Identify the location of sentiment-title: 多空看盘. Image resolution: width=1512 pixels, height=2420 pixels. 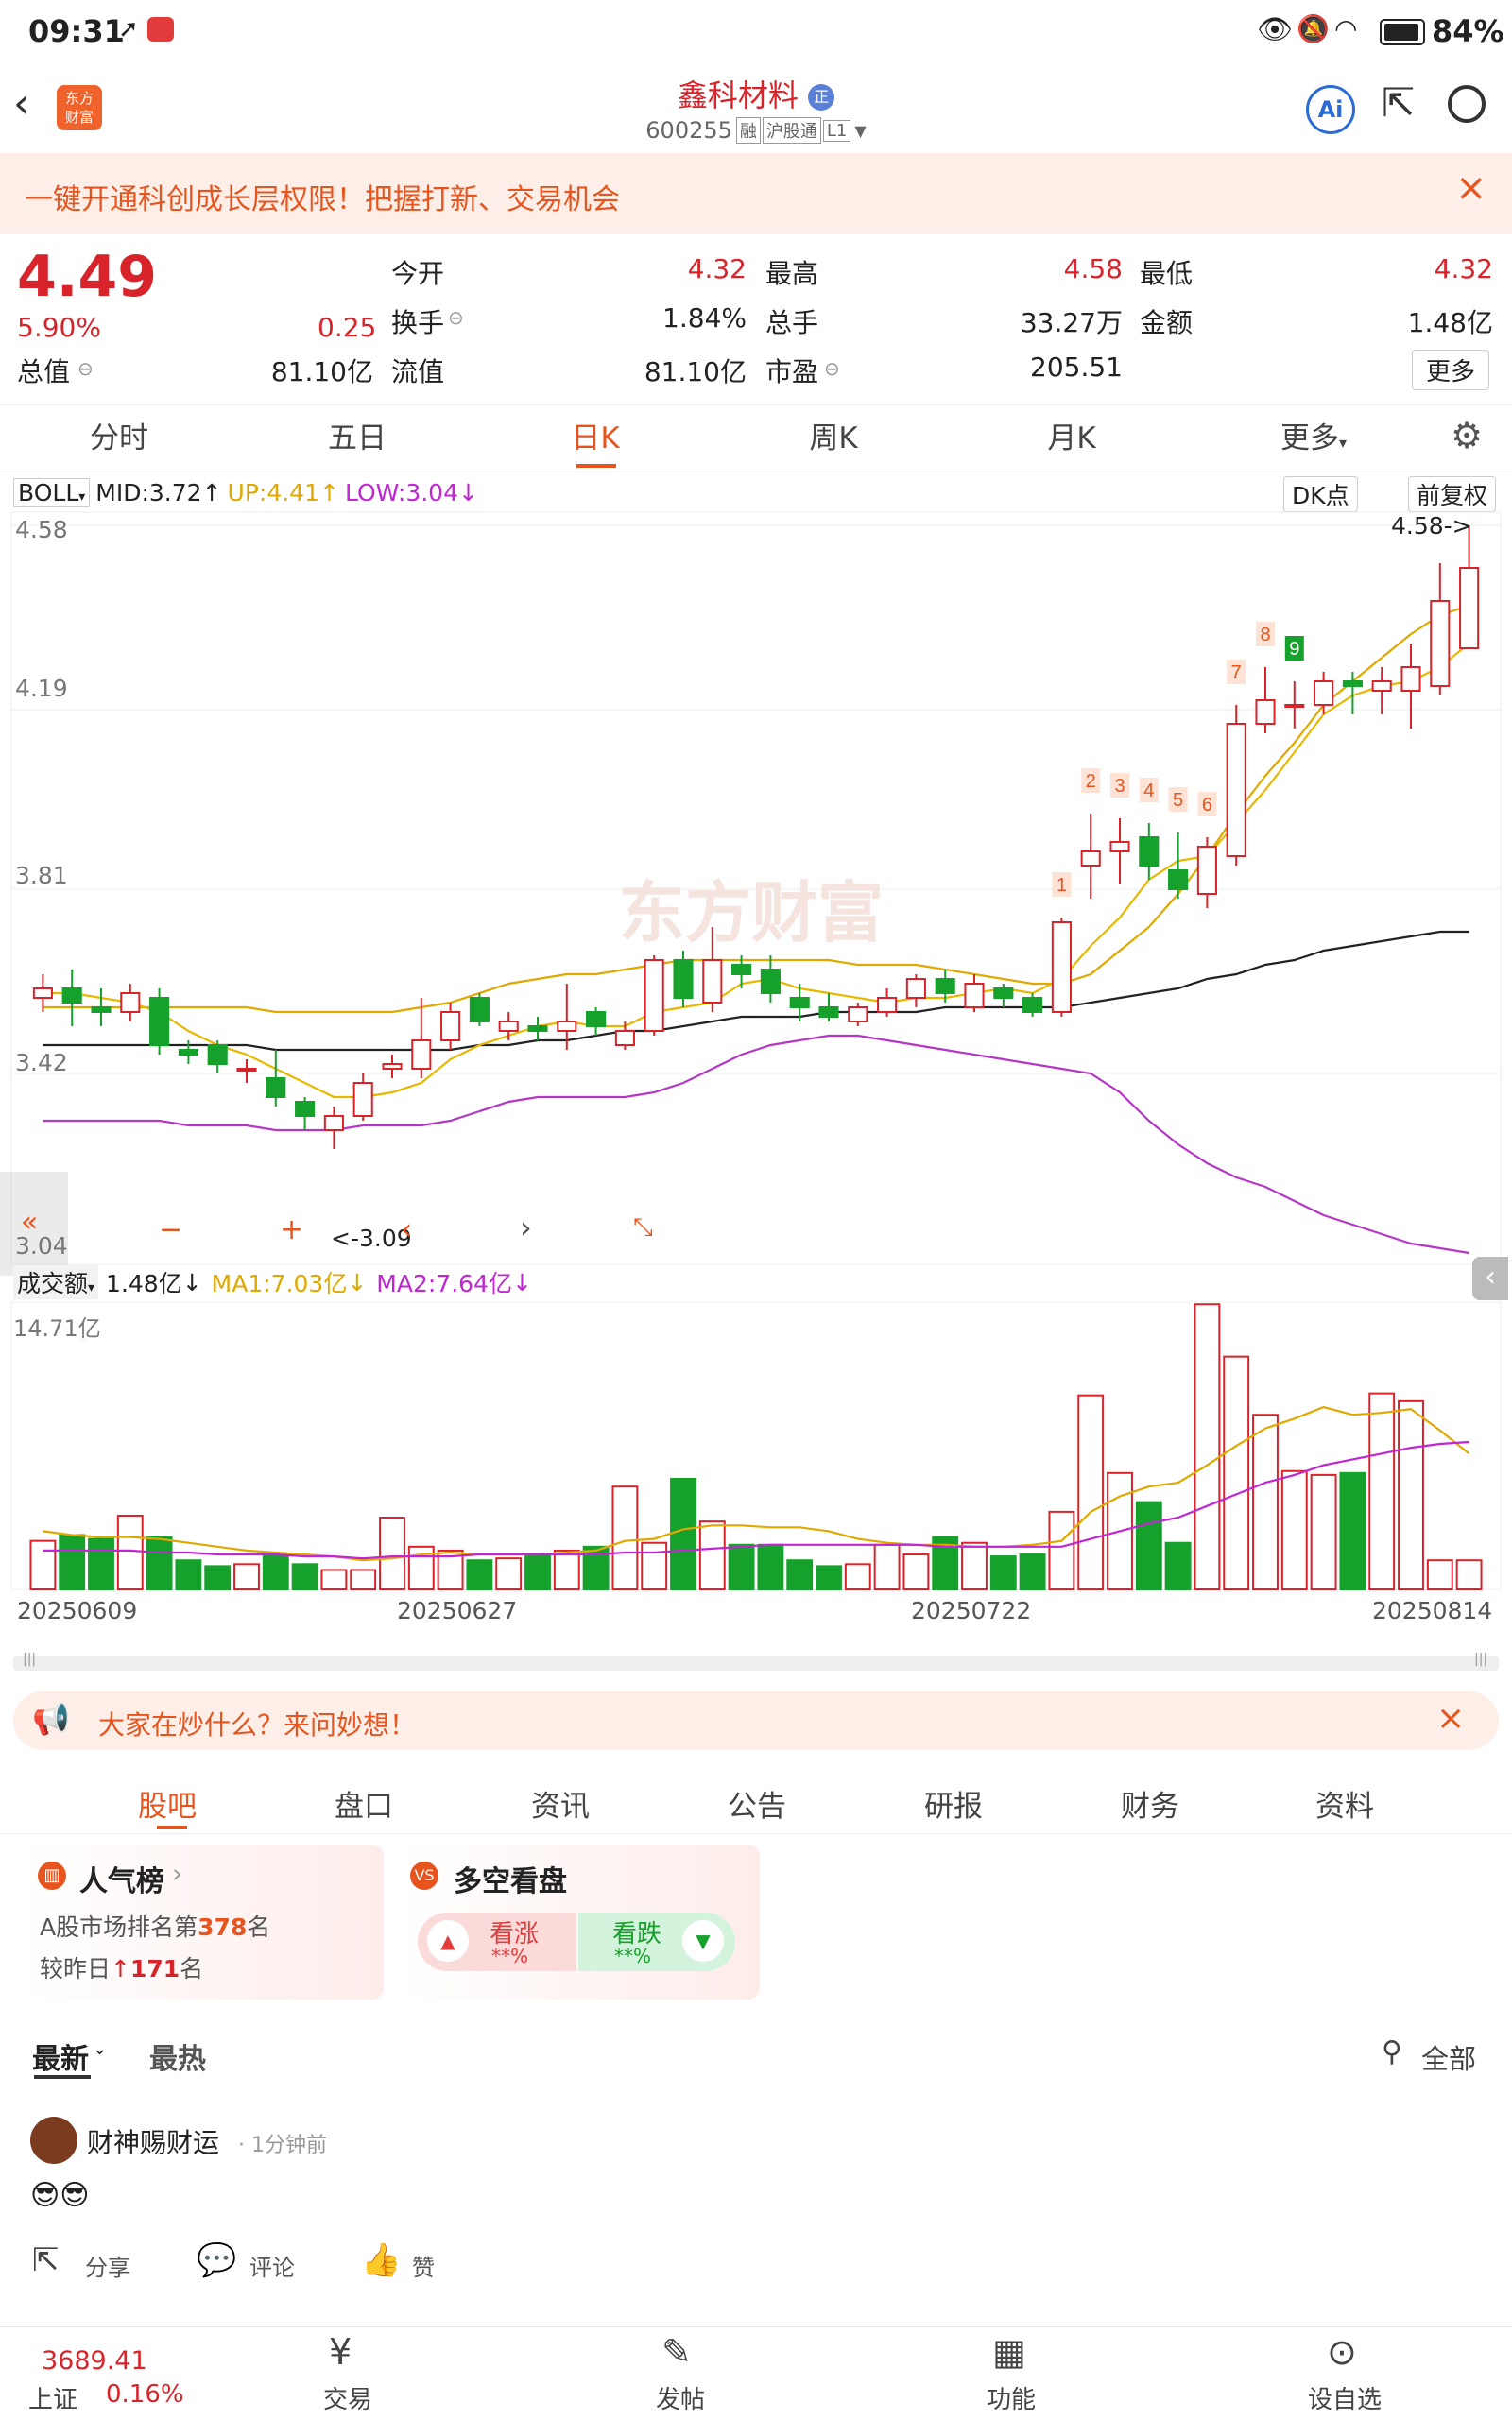
(510, 1881).